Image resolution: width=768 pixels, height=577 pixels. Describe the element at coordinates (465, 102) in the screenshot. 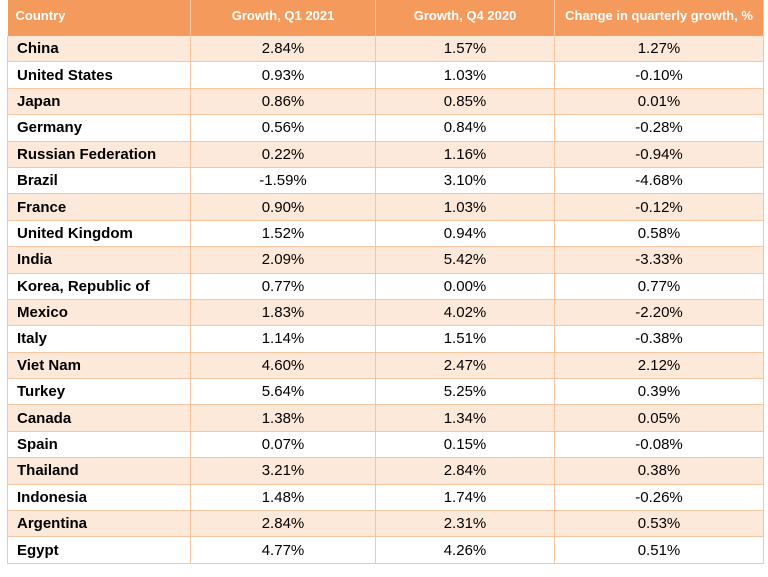

I see `growth-q4-2020-cell: 0.85%` at that location.